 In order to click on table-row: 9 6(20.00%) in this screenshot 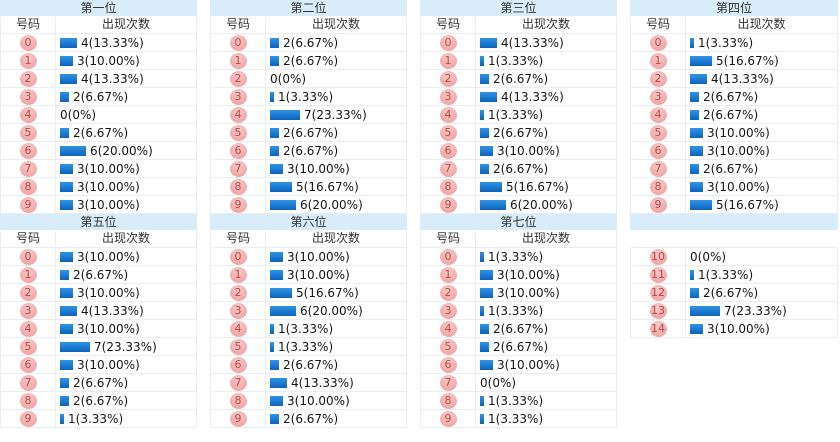, I will do `click(518, 205)`.